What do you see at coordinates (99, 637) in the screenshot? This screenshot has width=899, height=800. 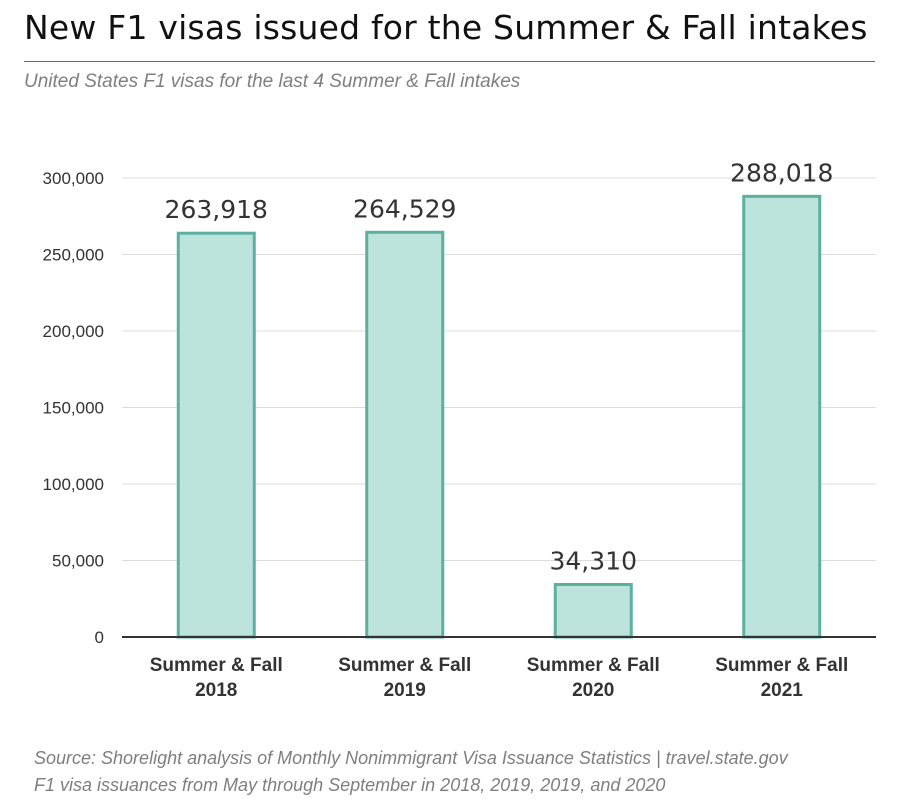 I see `y-tick-label: 0` at bounding box center [99, 637].